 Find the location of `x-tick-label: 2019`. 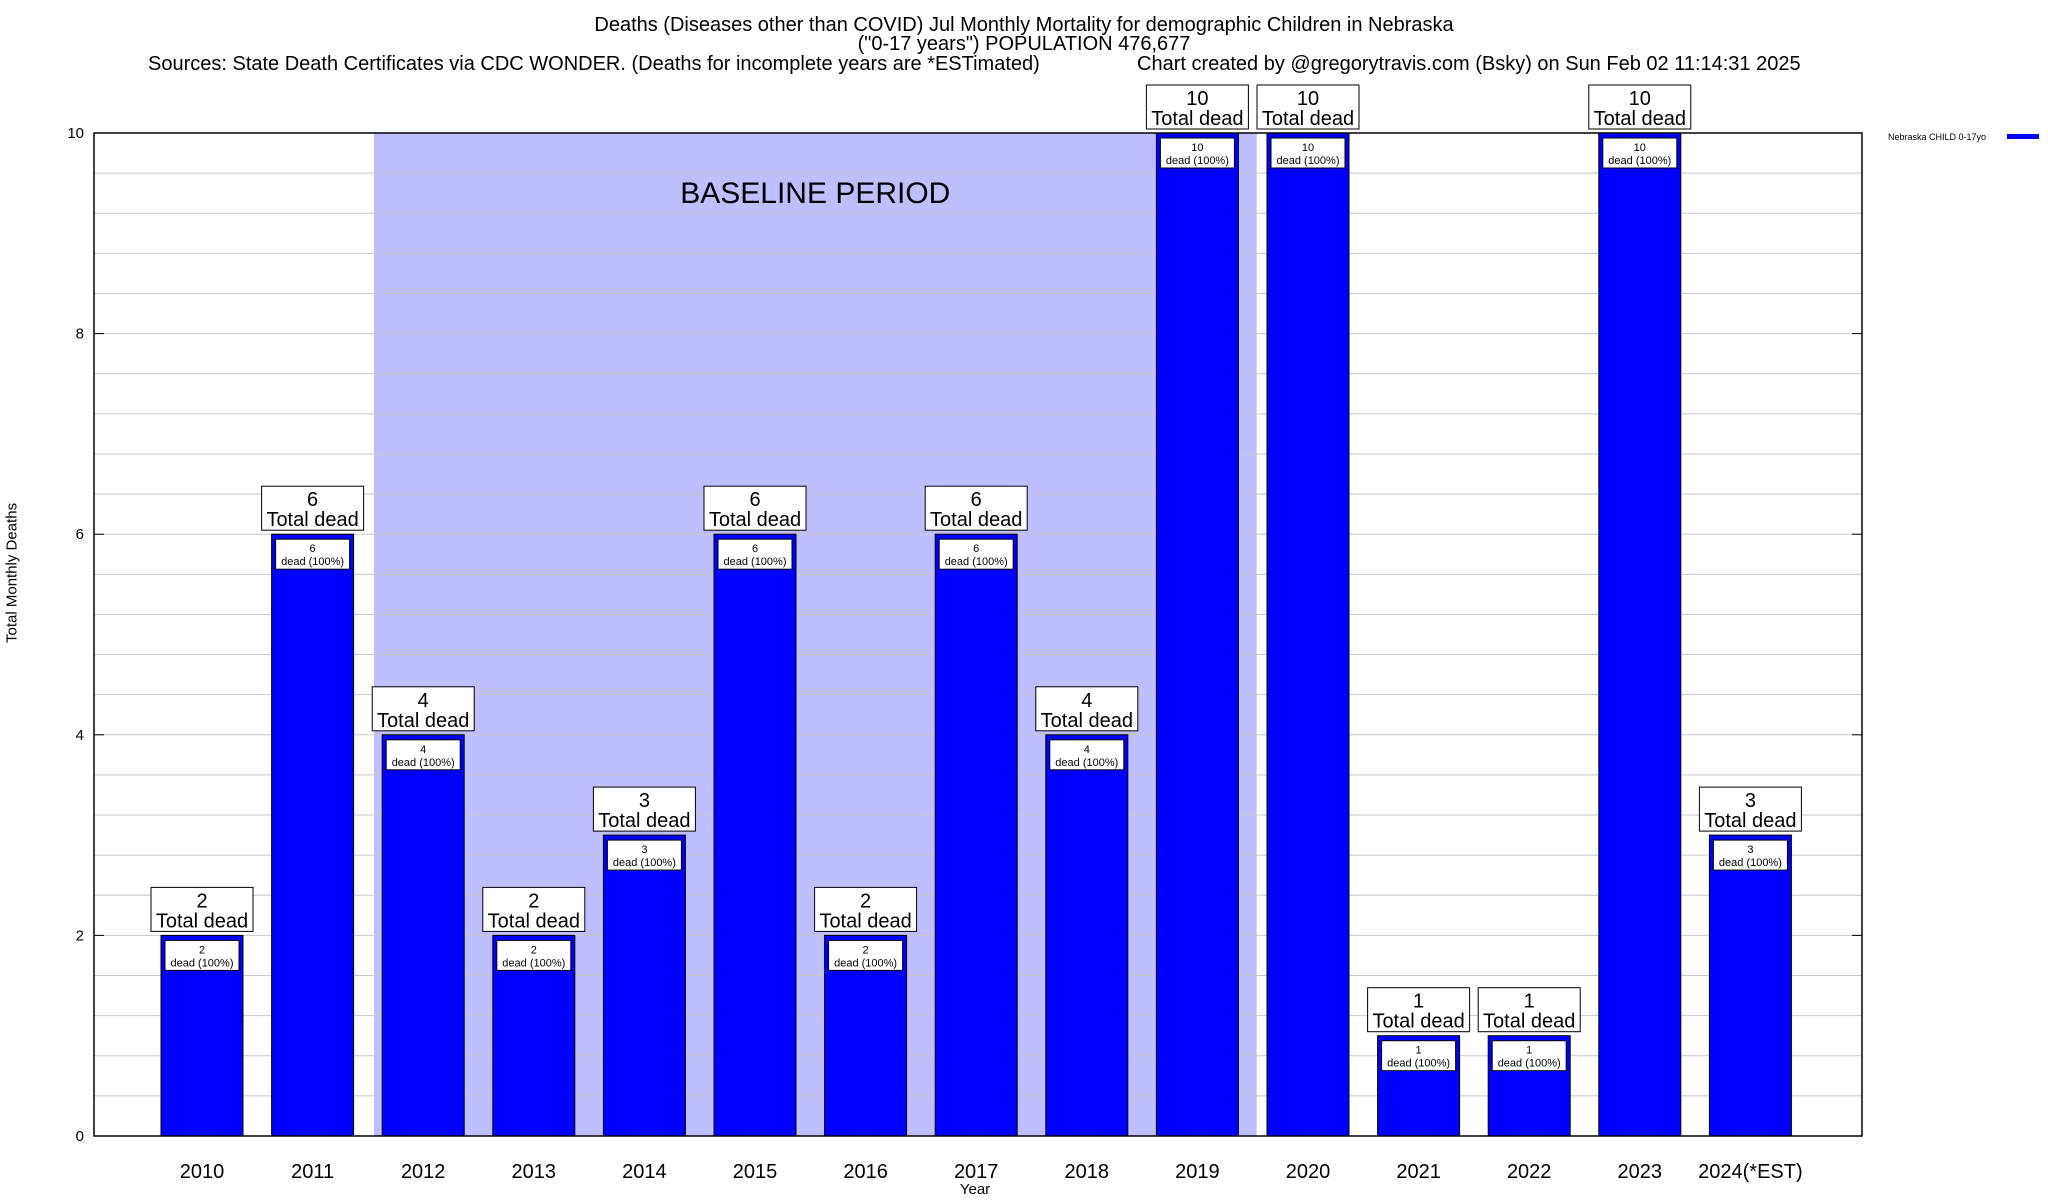

x-tick-label: 2019 is located at coordinates (1197, 1172).